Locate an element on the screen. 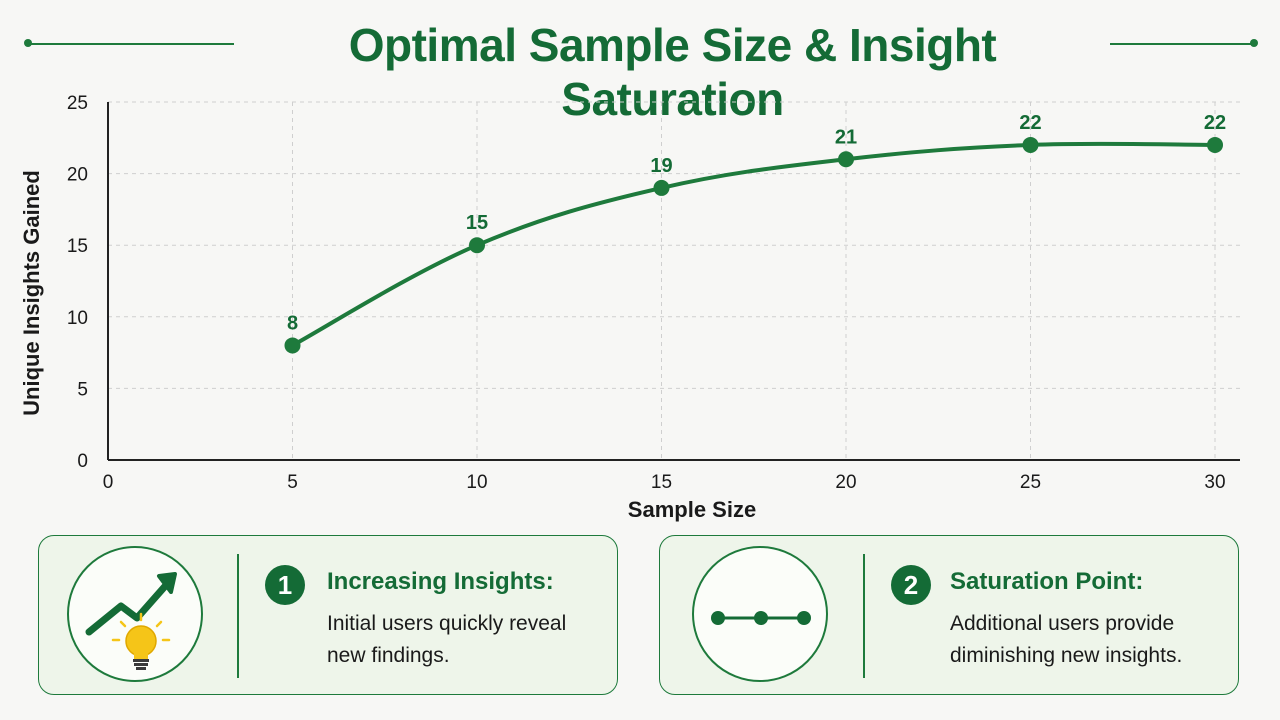 The width and height of the screenshot is (1280, 720). flat-line-dots-icon is located at coordinates (760, 614).